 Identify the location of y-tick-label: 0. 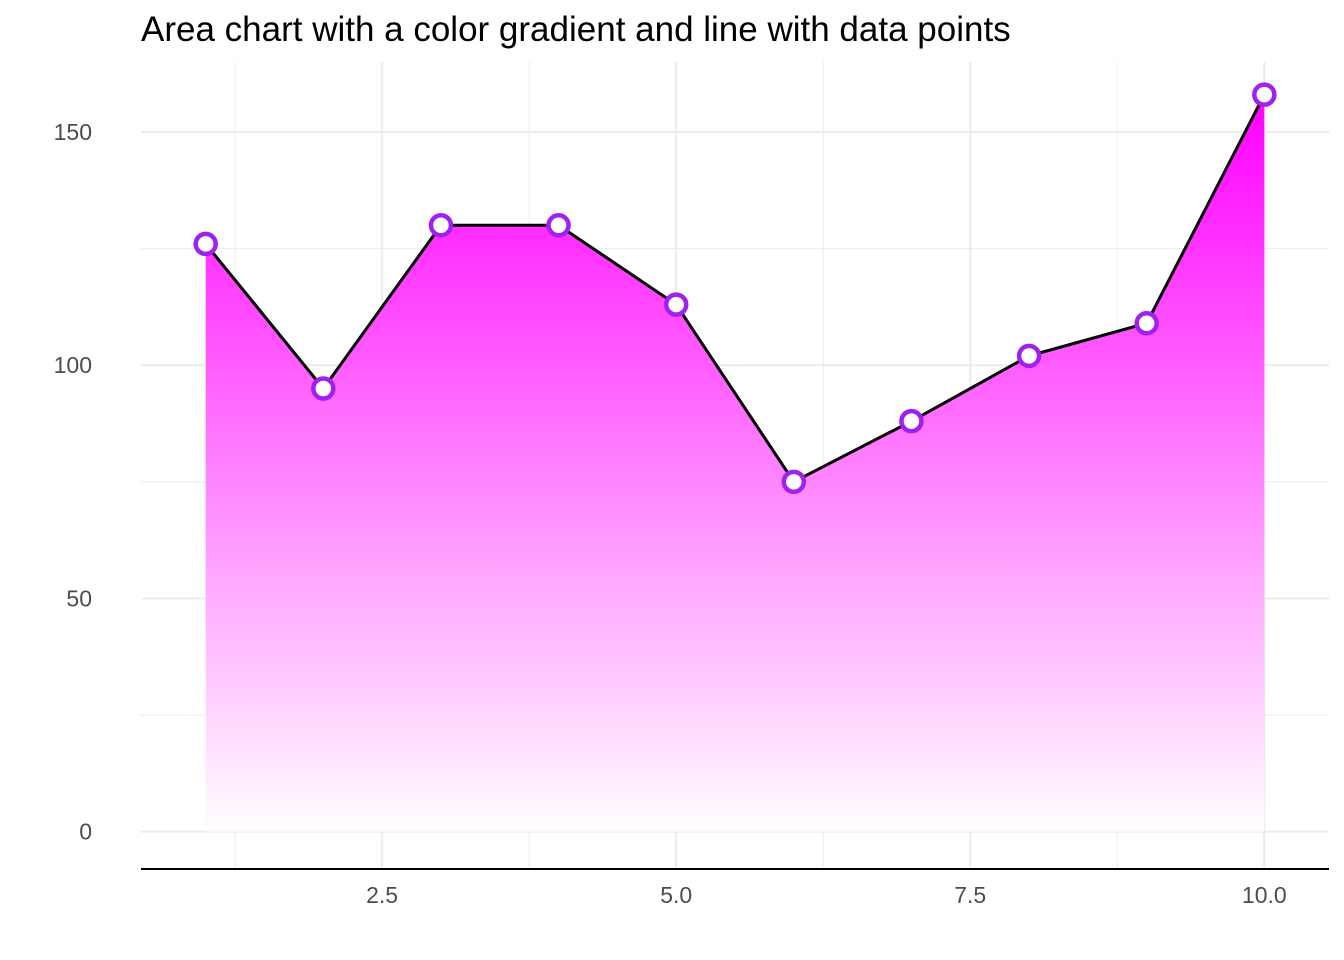
(85, 832).